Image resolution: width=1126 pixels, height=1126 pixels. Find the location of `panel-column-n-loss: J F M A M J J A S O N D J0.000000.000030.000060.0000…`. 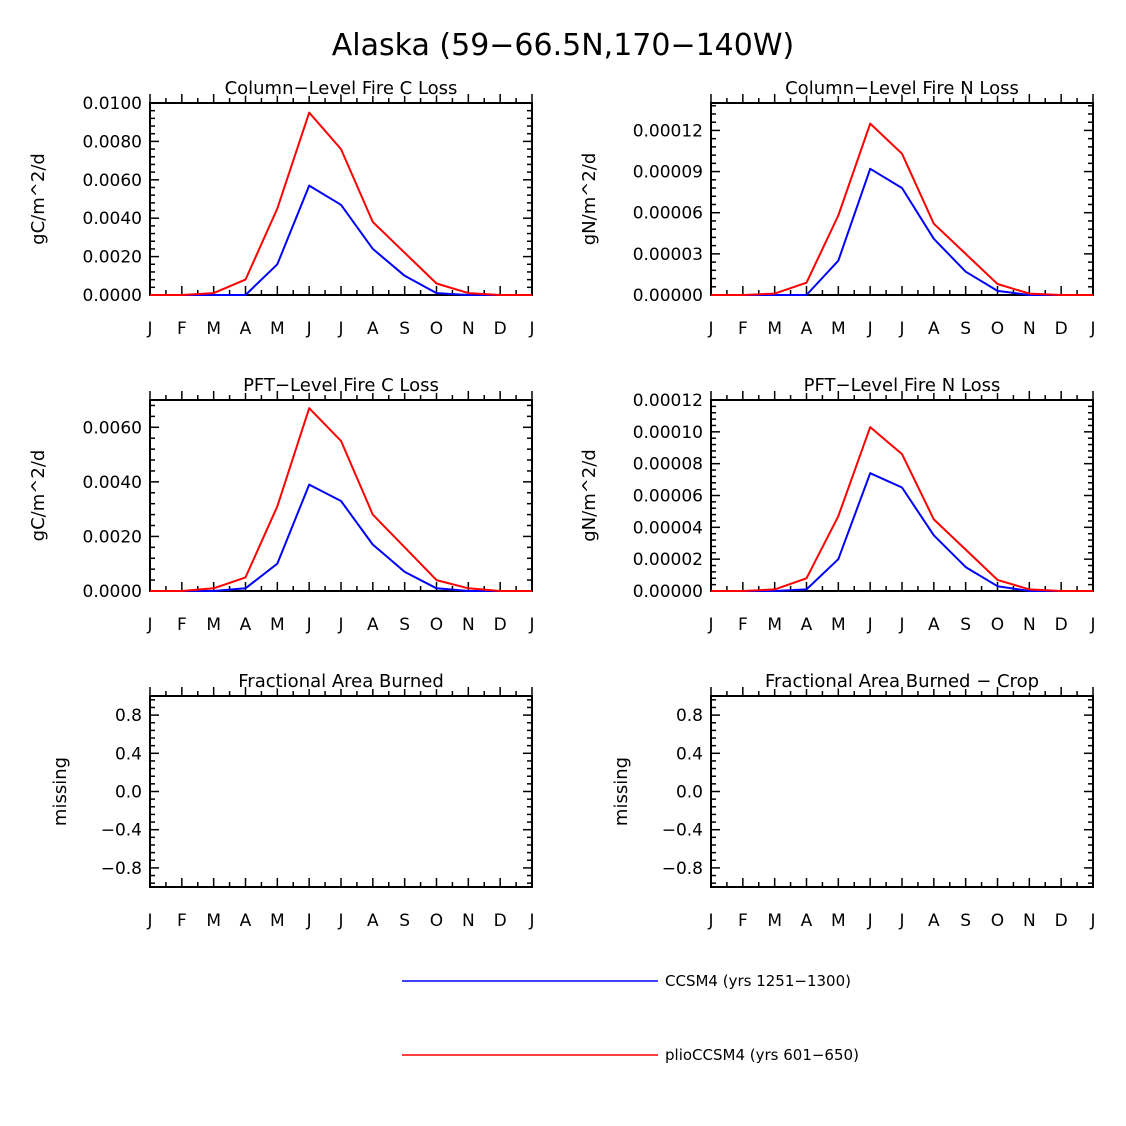

panel-column-n-loss: J F M A M J J A S O N D J0.000000.000030.000060.0000… is located at coordinates (837, 207).